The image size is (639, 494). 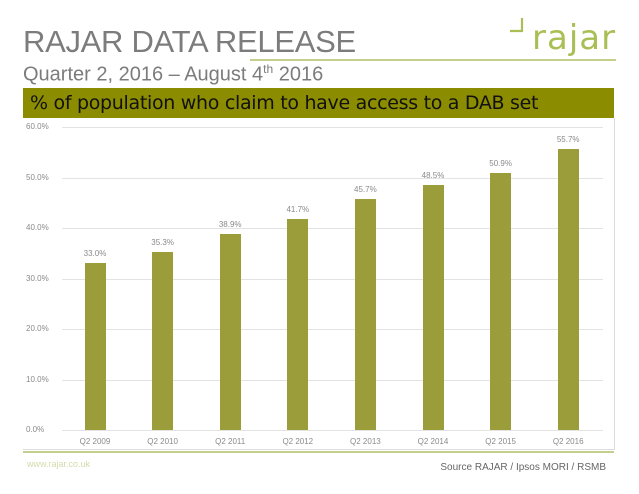 What do you see at coordinates (35, 429) in the screenshot?
I see `y-axis-tick-label: 0.0%` at bounding box center [35, 429].